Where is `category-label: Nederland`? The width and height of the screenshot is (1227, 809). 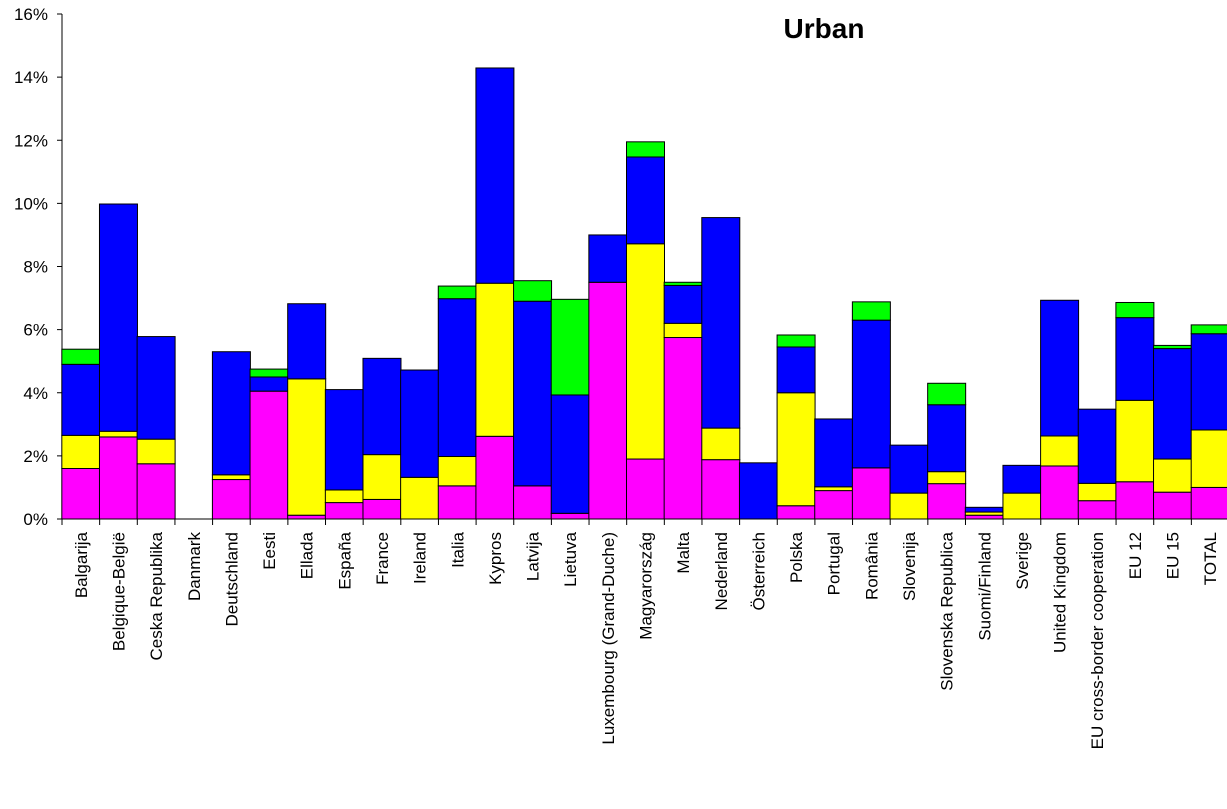 category-label: Nederland is located at coordinates (721, 571).